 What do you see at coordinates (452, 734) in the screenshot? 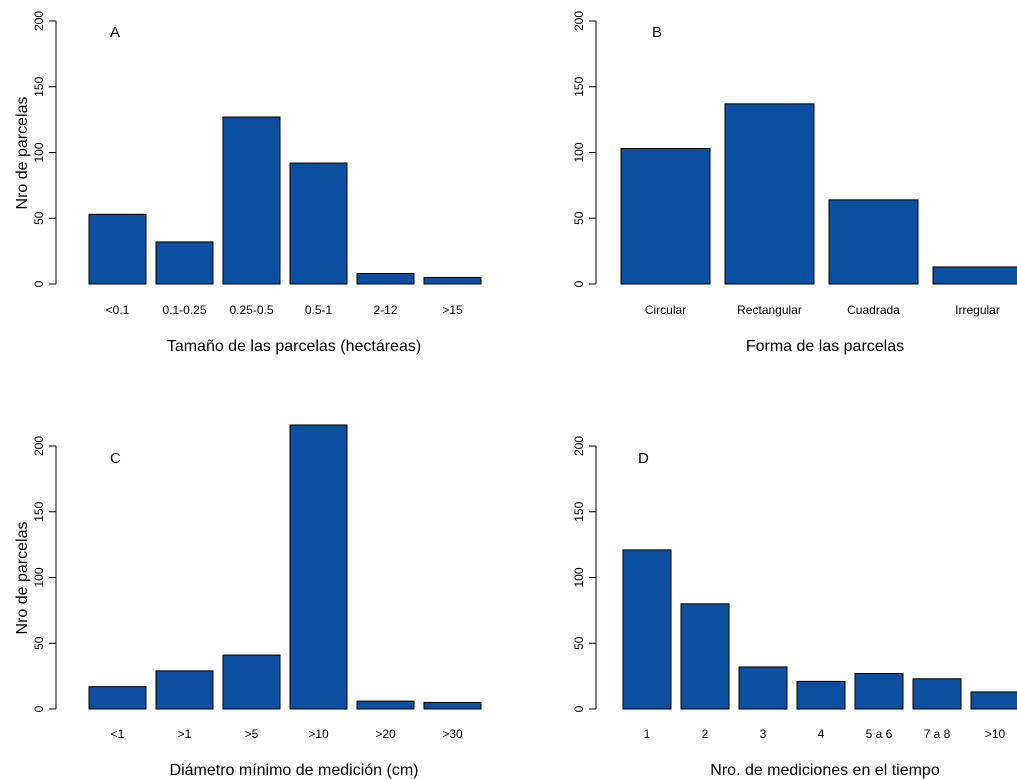
I see `x-tick-label: >30` at bounding box center [452, 734].